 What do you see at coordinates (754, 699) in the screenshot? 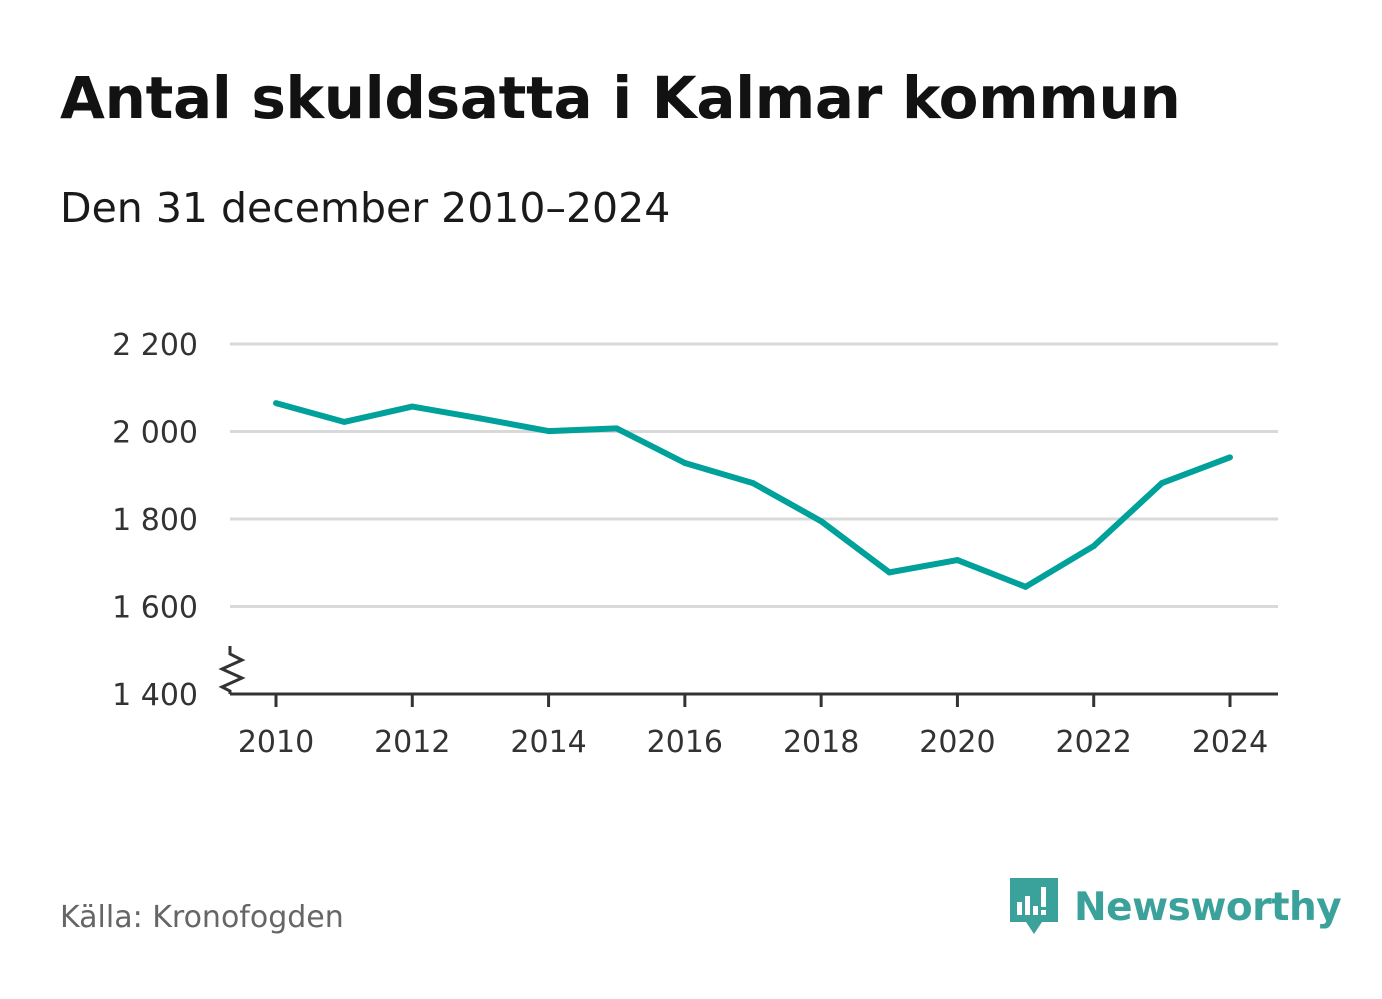
I see `x-axis` at bounding box center [754, 699].